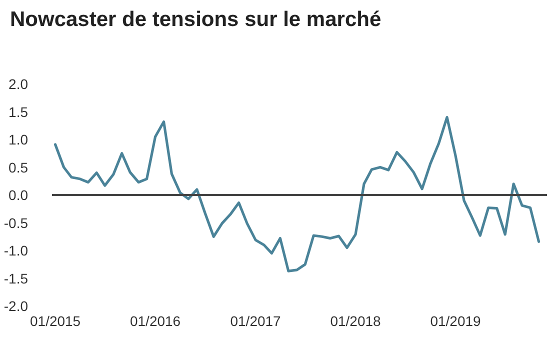 The image size is (553, 342). What do you see at coordinates (16, 222) in the screenshot?
I see `y-tick-label: -0.5` at bounding box center [16, 222].